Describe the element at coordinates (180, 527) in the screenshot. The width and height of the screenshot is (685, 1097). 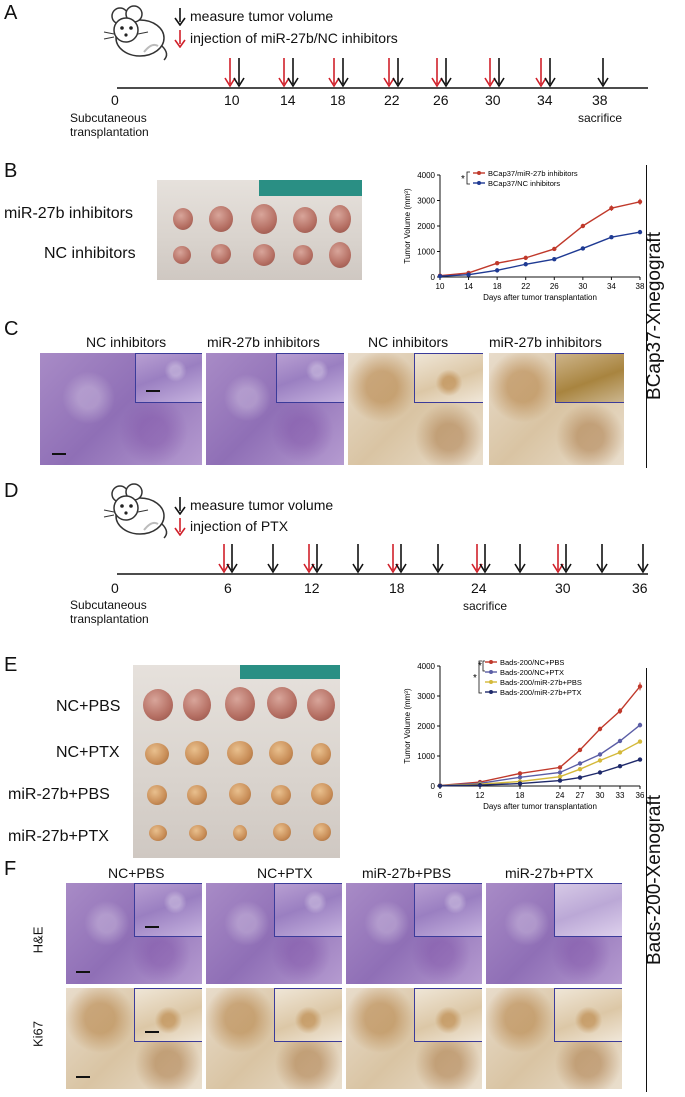
I see `arrow-red-legend-d-icon` at that location.